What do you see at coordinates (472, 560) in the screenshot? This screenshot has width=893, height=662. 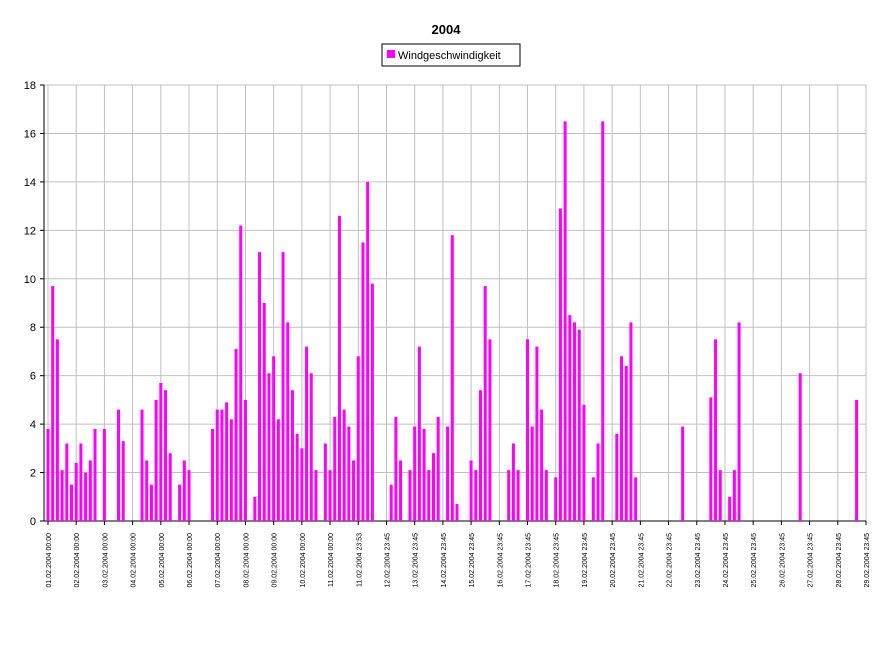 I see `x-tick-label: 15.02.2004 23:45` at bounding box center [472, 560].